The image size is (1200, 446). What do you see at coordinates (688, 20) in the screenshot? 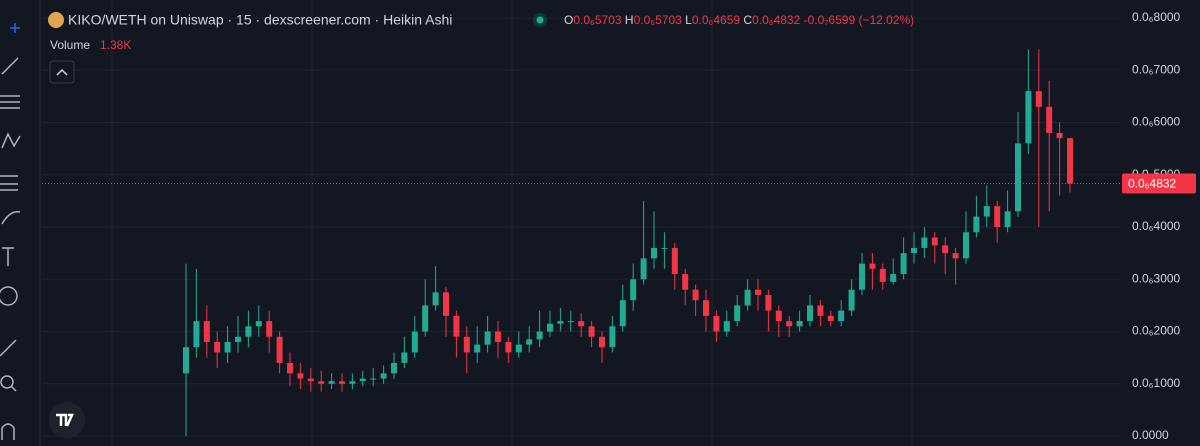
I see `low-label: L` at bounding box center [688, 20].